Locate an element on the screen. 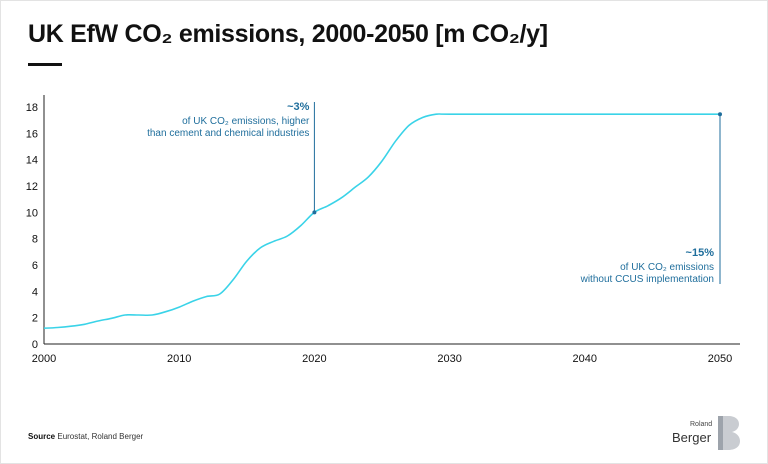 This screenshot has height=464, width=768. annotation-text: of UK CO₂ emissions, higher is located at coordinates (246, 121).